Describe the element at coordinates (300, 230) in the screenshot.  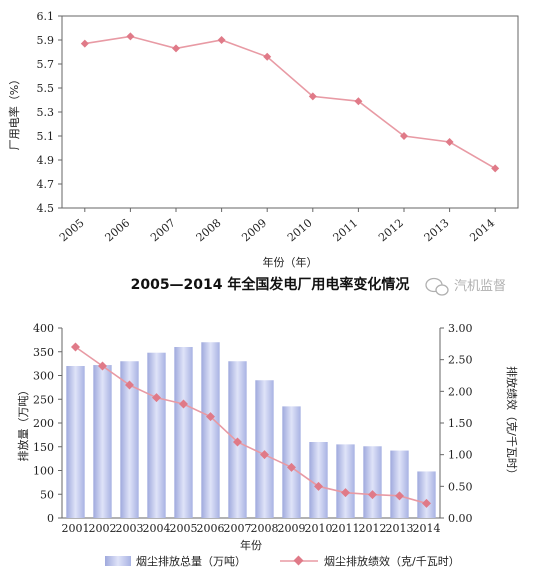
I see `x-tick-label: 2010` at that location.